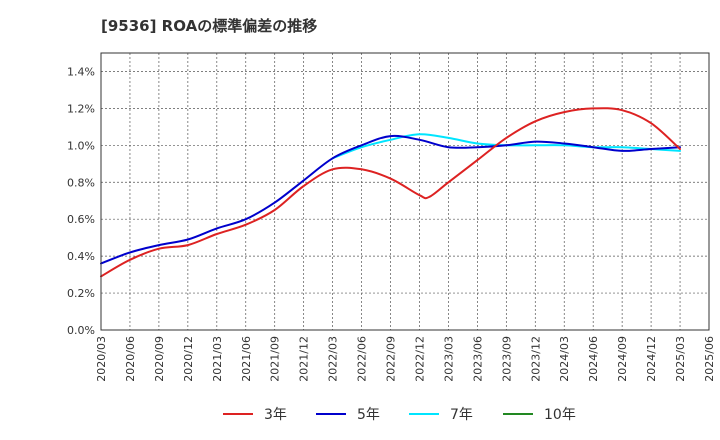  What do you see at coordinates (81, 108) in the screenshot?
I see `y-tick-label: 1.2%` at bounding box center [81, 108].